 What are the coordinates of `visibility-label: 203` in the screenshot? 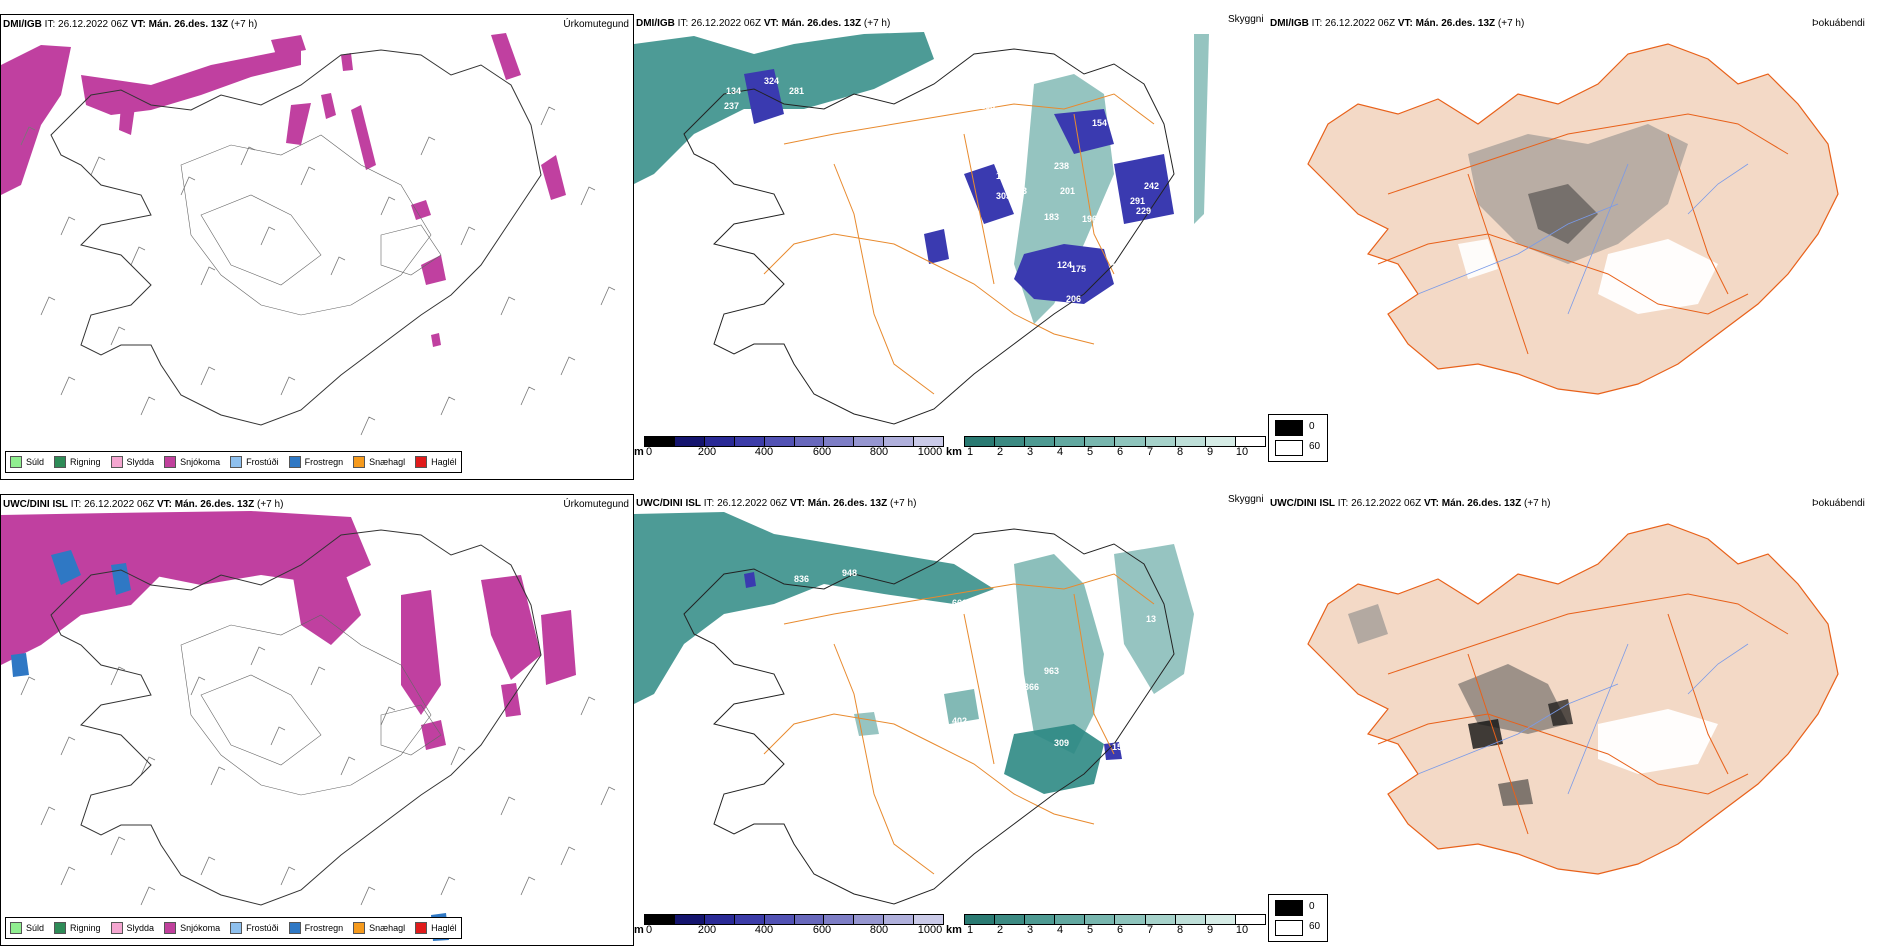 It's located at (1019, 191).